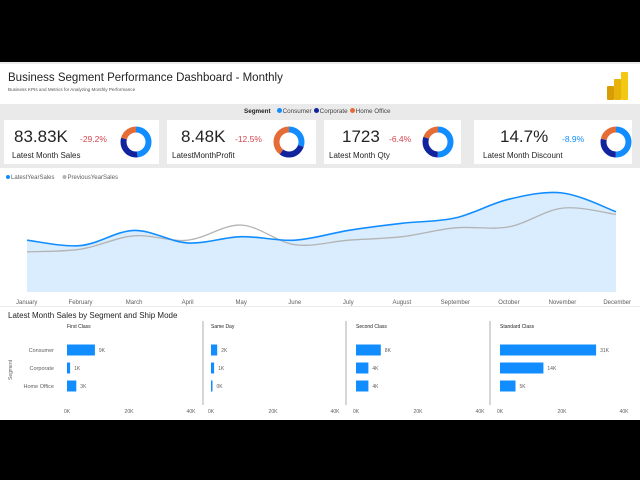 The image size is (640, 480). I want to click on bar-data-label: 14K, so click(552, 369).